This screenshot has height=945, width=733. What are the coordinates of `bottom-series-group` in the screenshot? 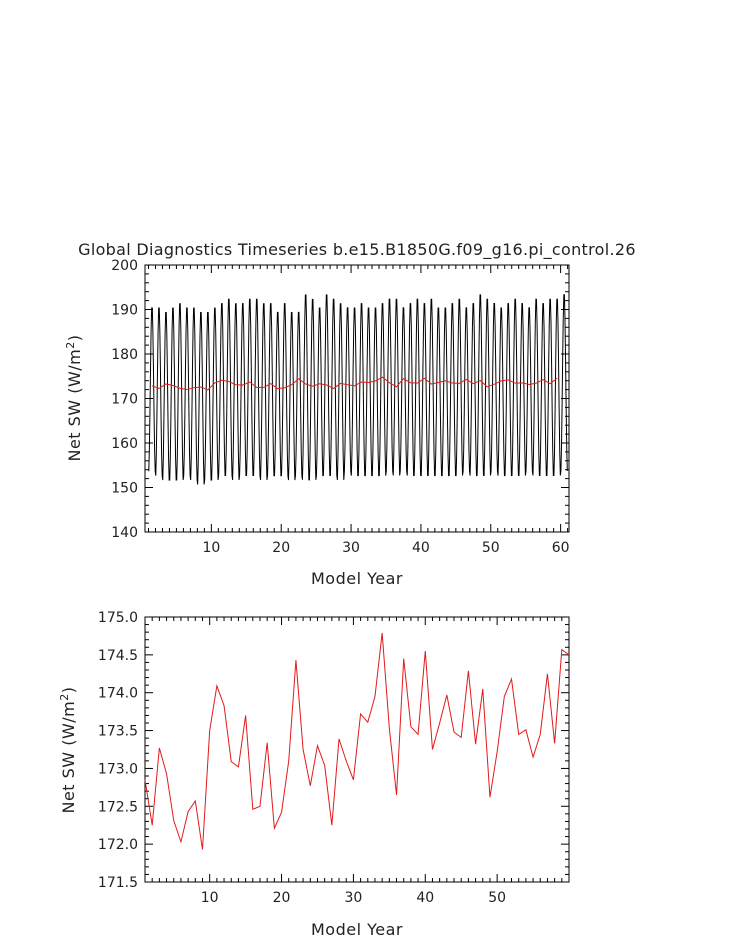 It's located at (357, 741).